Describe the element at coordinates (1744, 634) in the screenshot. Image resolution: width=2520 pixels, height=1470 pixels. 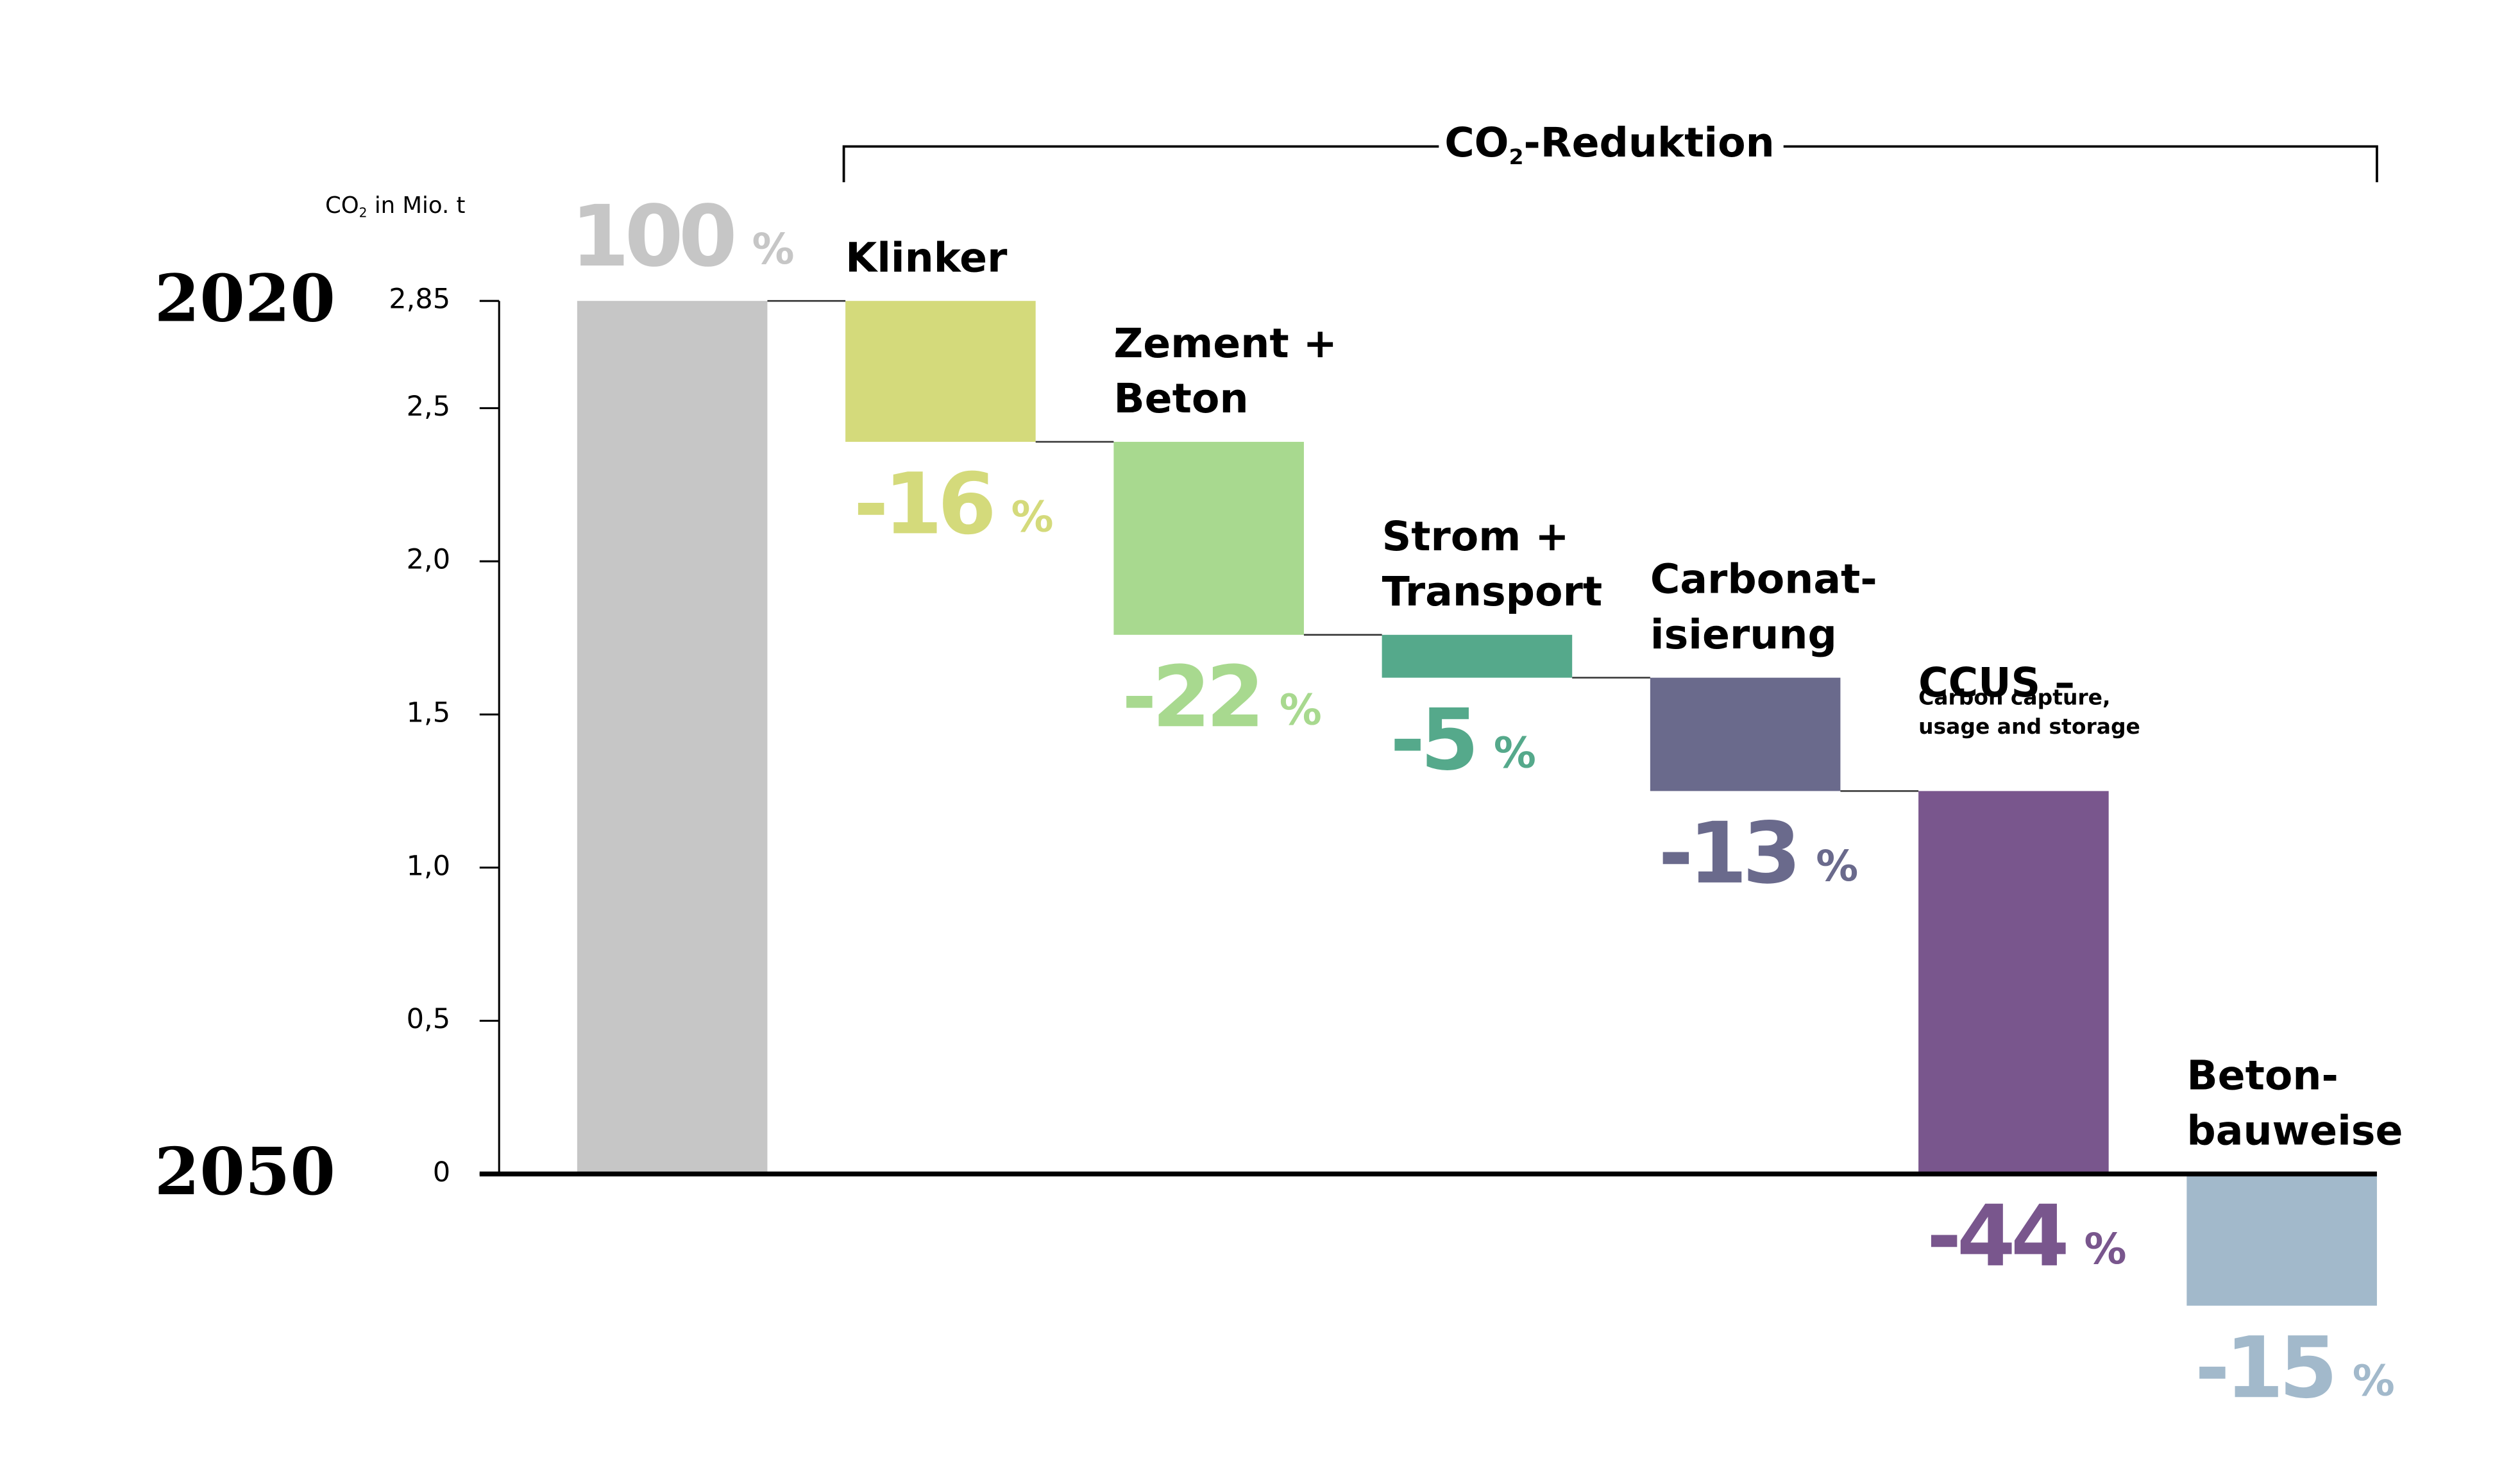
I see `category-label: isierung` at that location.